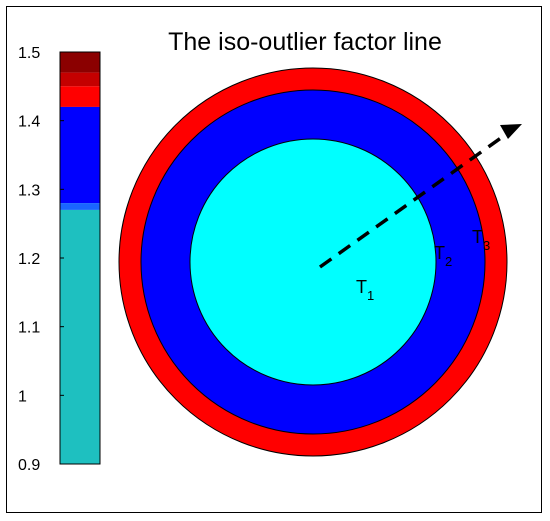 This screenshot has width=550, height=521. Describe the element at coordinates (29, 465) in the screenshot. I see `colorbar-tick-label: 0.9` at that location.